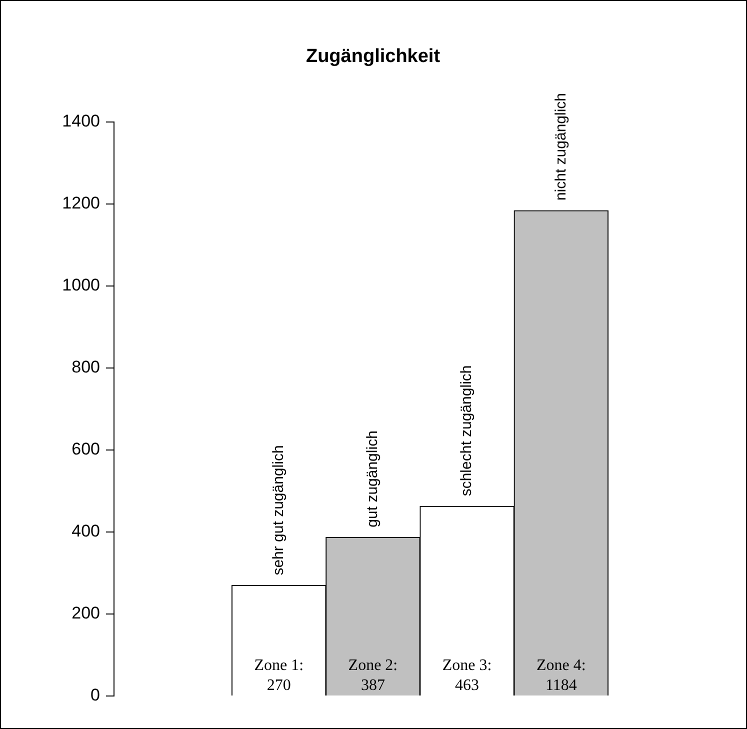 This screenshot has height=729, width=747. What do you see at coordinates (278, 510) in the screenshot?
I see `x-tick-label: sehr gut zugänglich` at bounding box center [278, 510].